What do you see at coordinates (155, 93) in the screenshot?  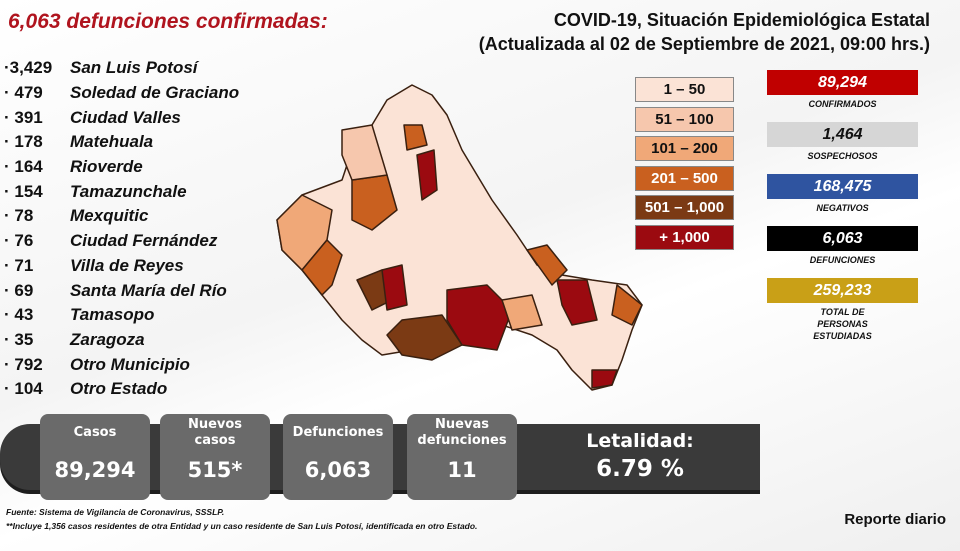 I see `municipality-name: Soledad de Graciano` at bounding box center [155, 93].